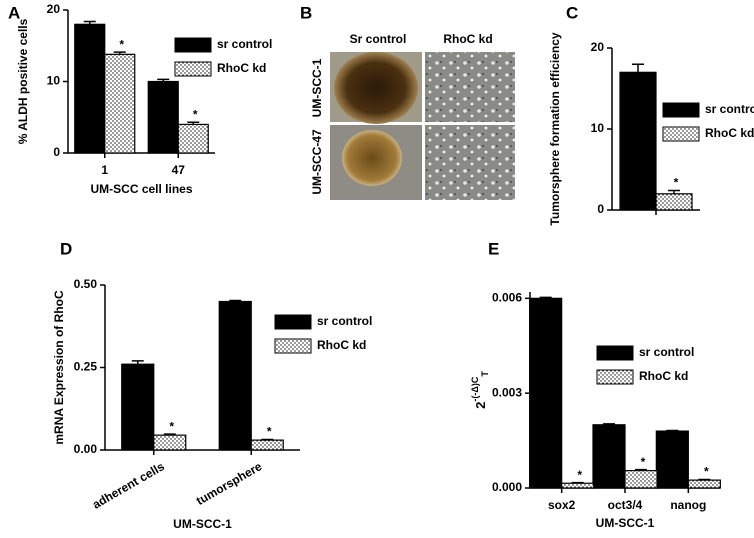 This screenshot has width=754, height=538. Describe the element at coordinates (86, 367) in the screenshot. I see `y-tick-label: 0.25` at that location.